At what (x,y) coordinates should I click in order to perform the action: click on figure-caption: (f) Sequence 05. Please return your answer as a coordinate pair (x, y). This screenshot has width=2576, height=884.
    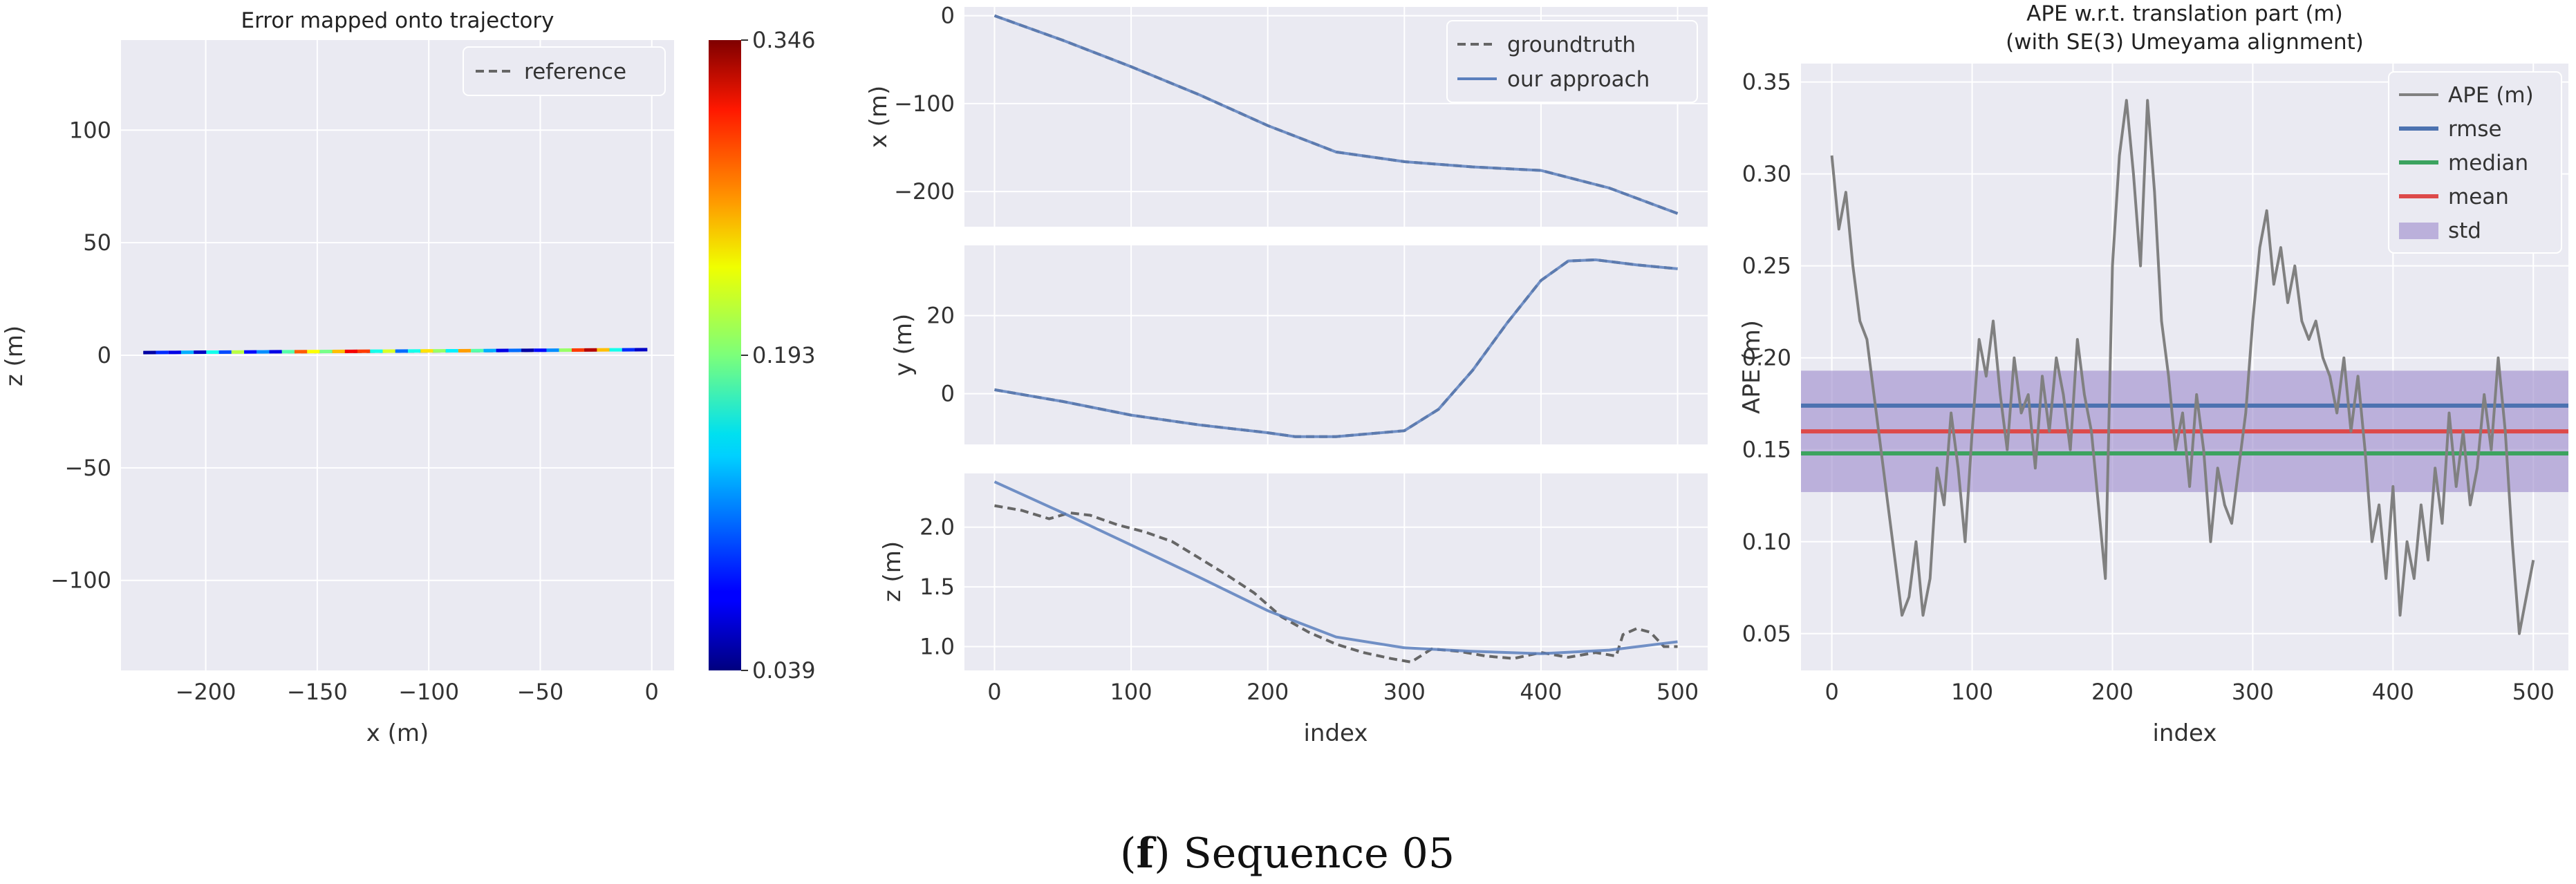
    Looking at the image, I should click on (1287, 853).